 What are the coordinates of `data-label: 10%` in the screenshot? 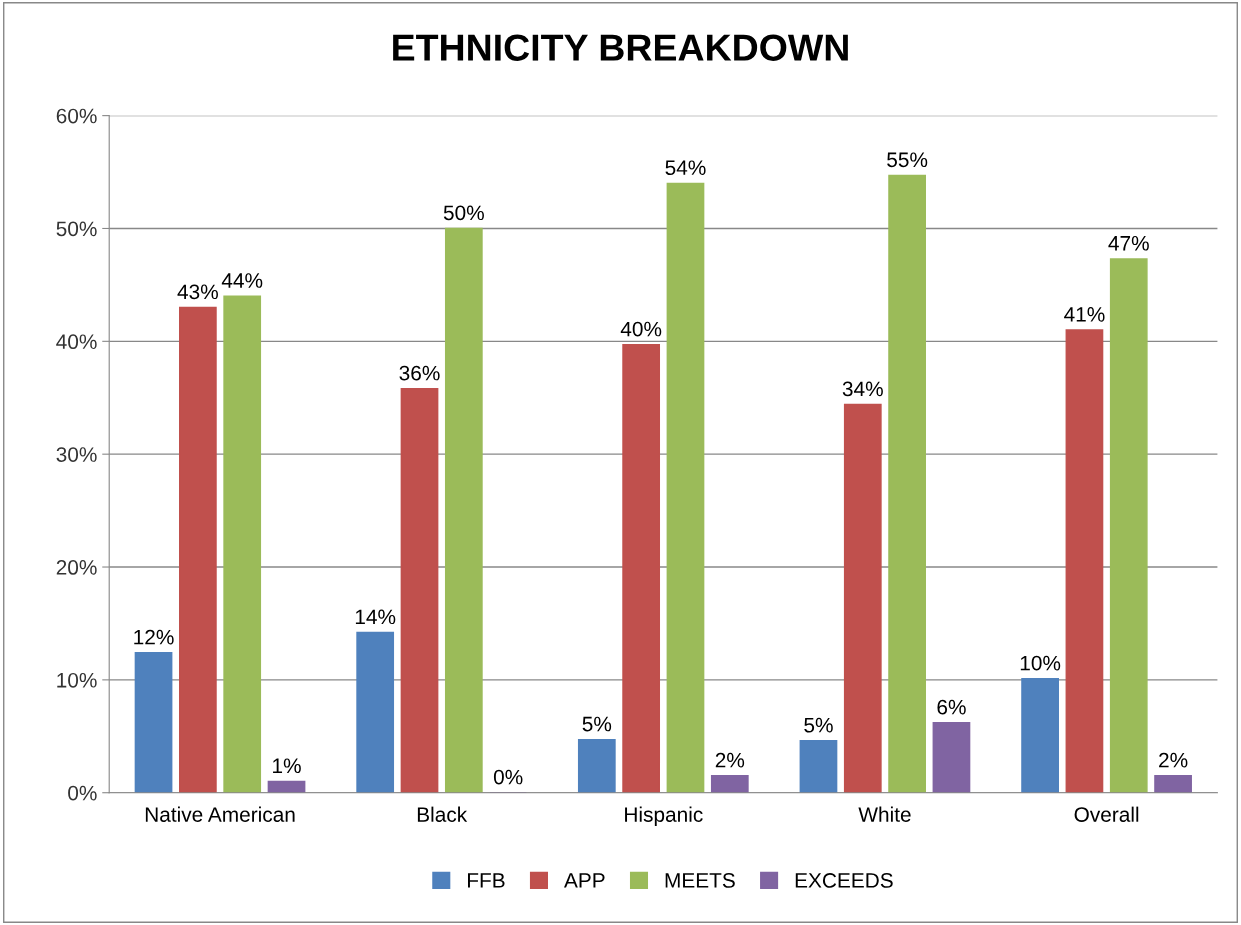 It's located at (1040, 663).